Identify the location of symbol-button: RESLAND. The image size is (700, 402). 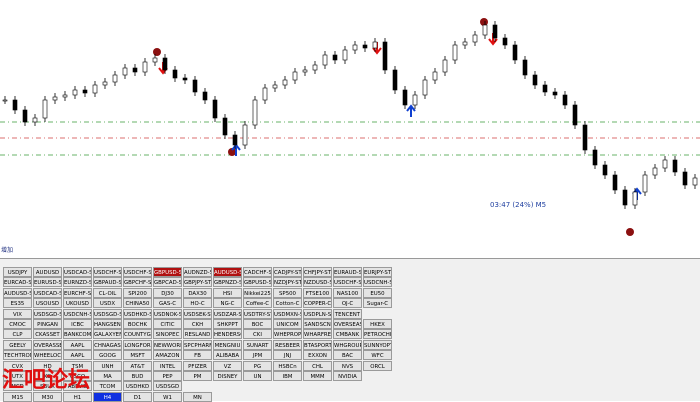
(197, 334).